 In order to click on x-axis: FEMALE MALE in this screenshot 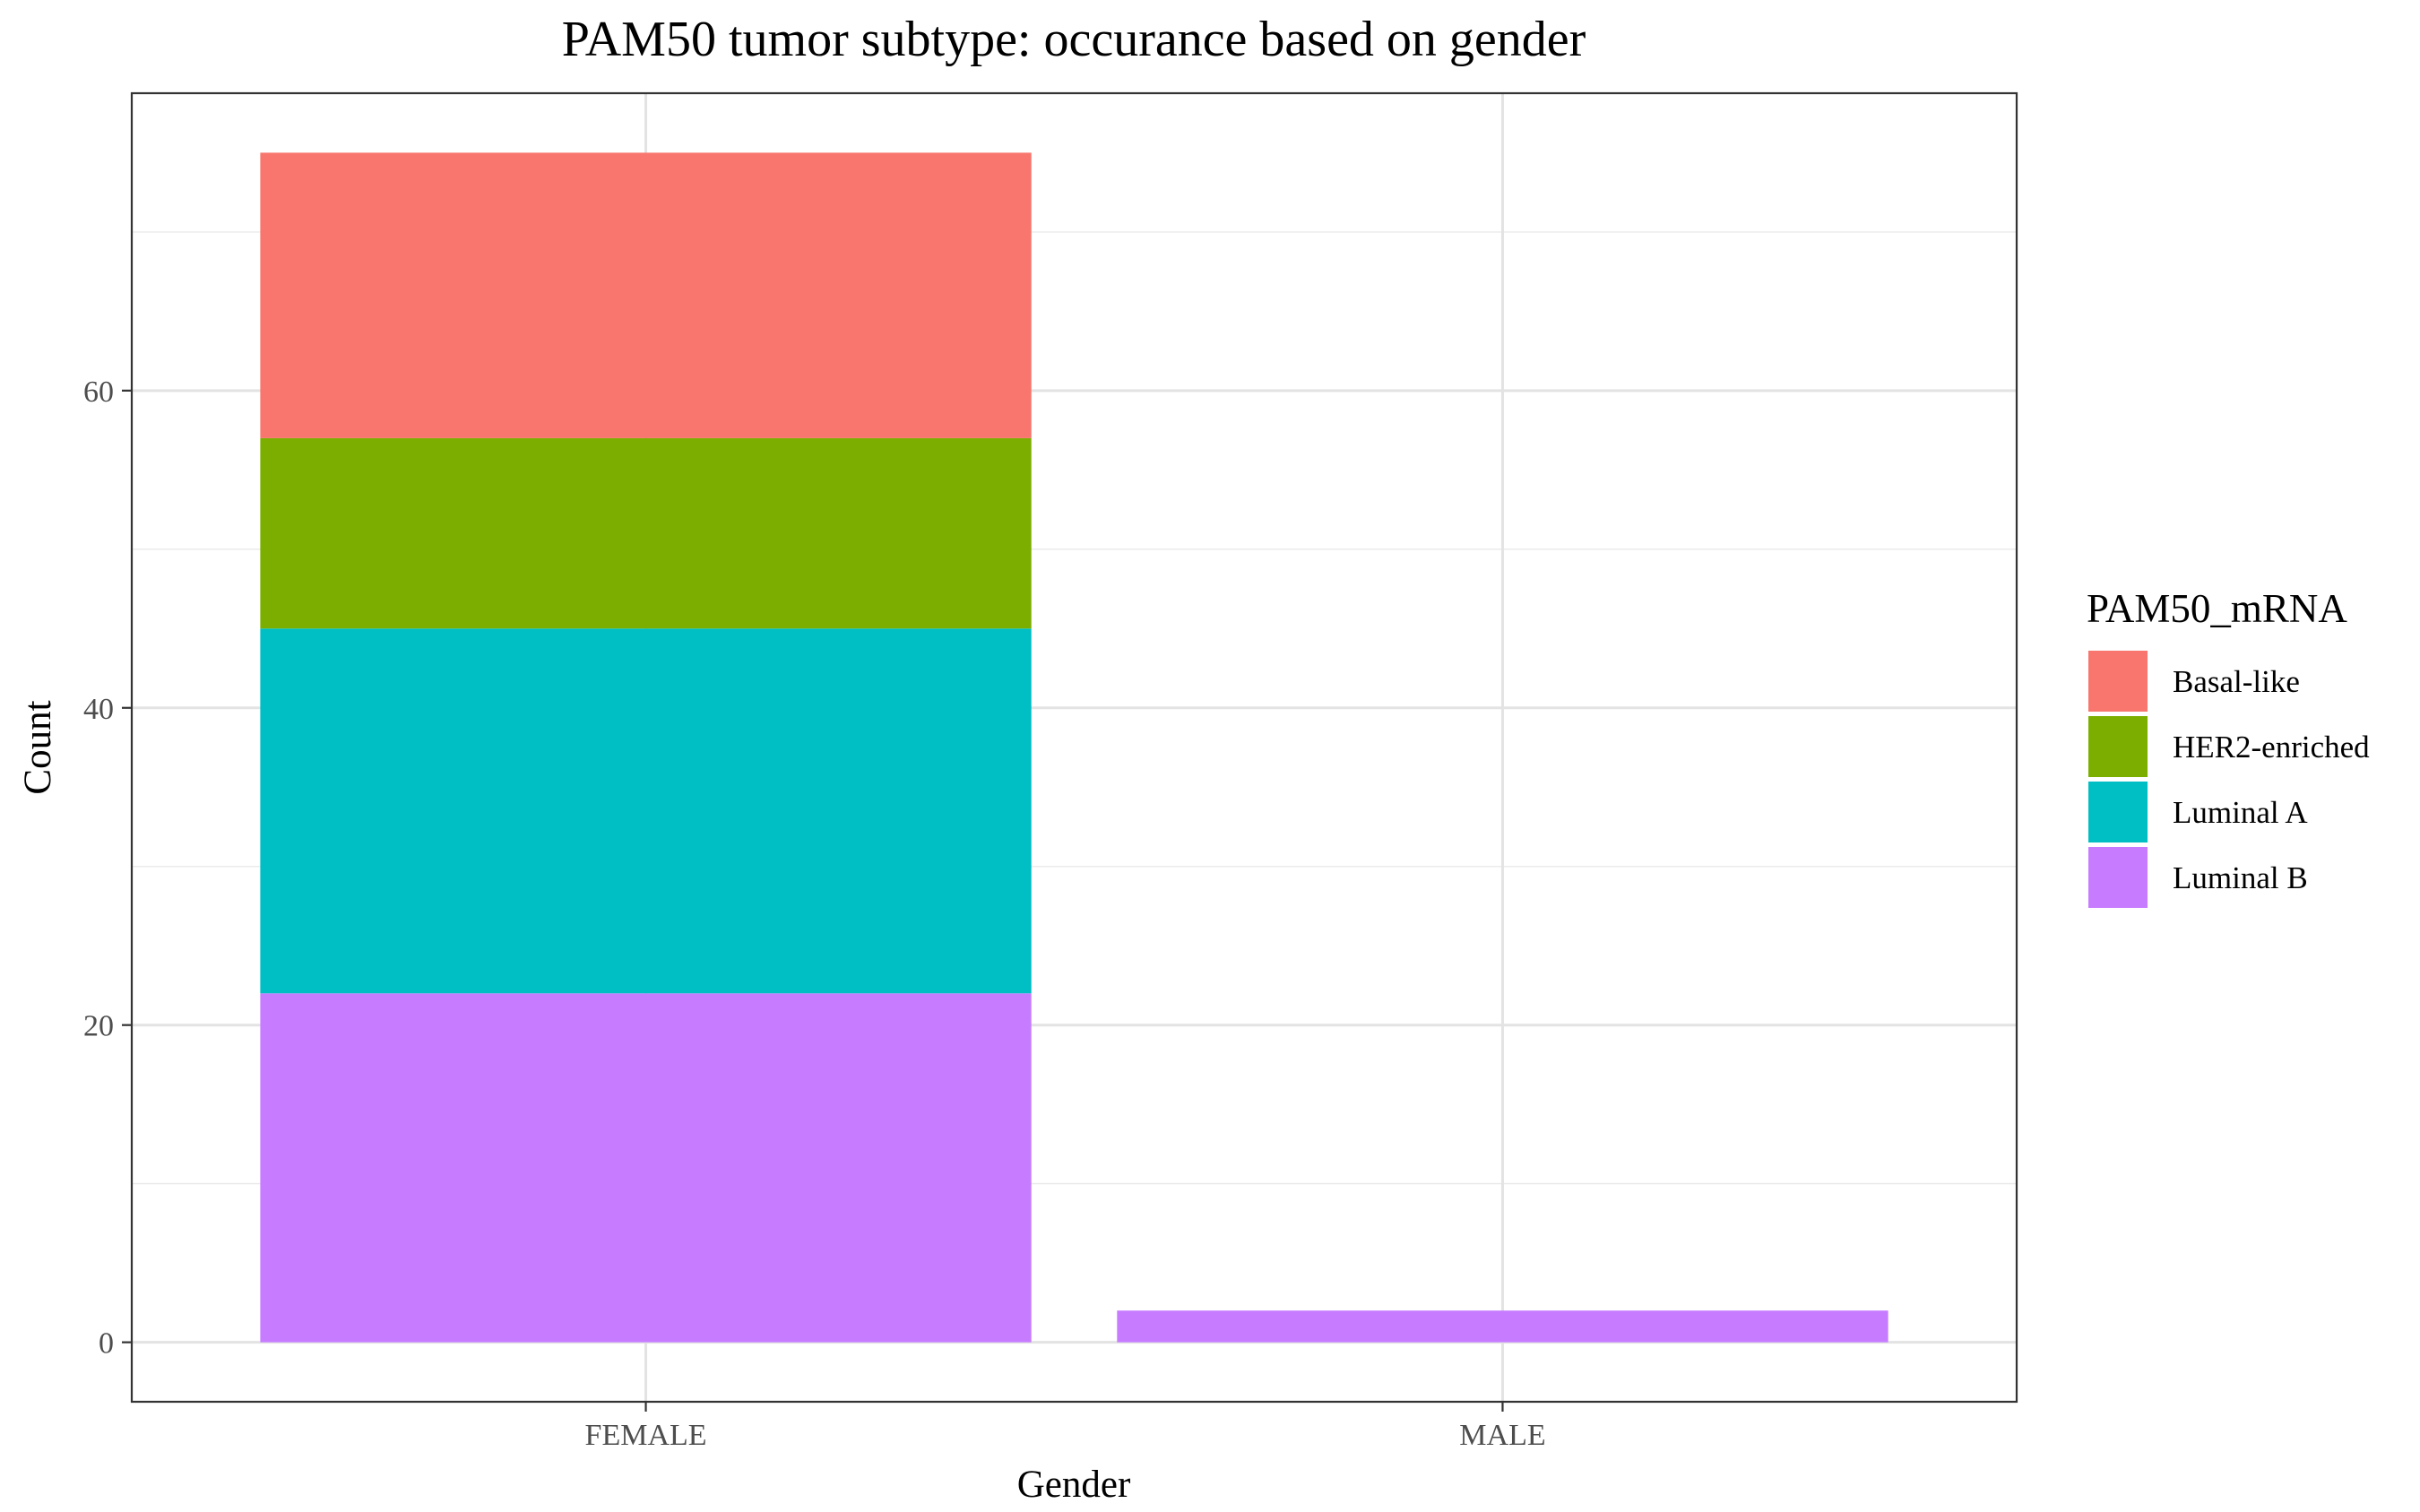, I will do `click(1065, 1427)`.